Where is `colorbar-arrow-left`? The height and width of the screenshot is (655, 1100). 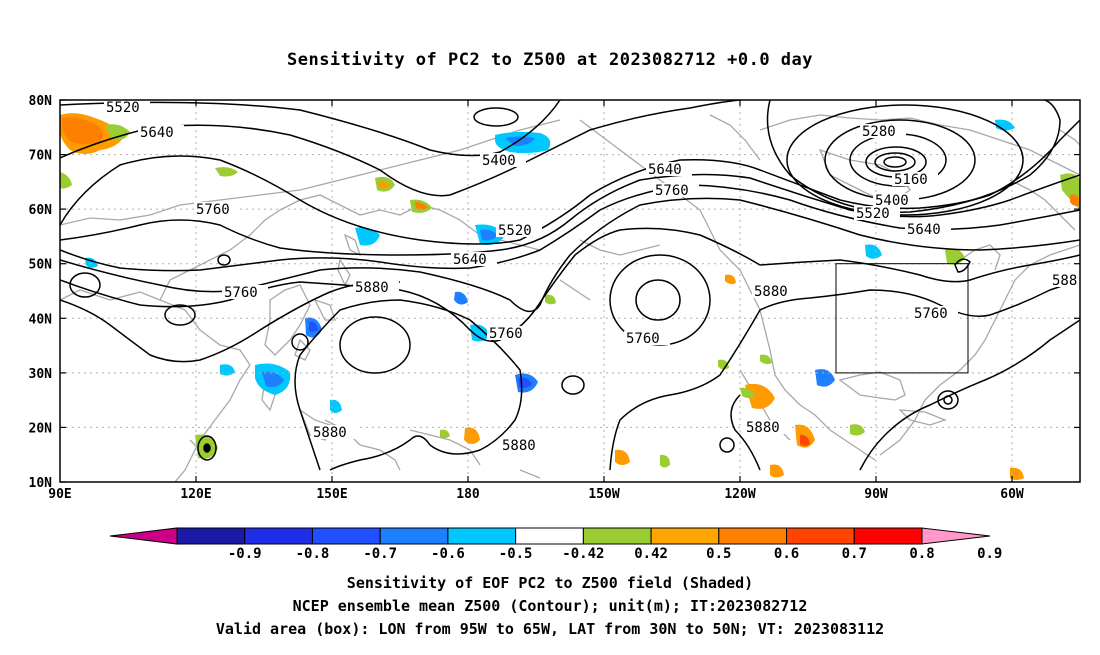 colorbar-arrow-left is located at coordinates (143, 536).